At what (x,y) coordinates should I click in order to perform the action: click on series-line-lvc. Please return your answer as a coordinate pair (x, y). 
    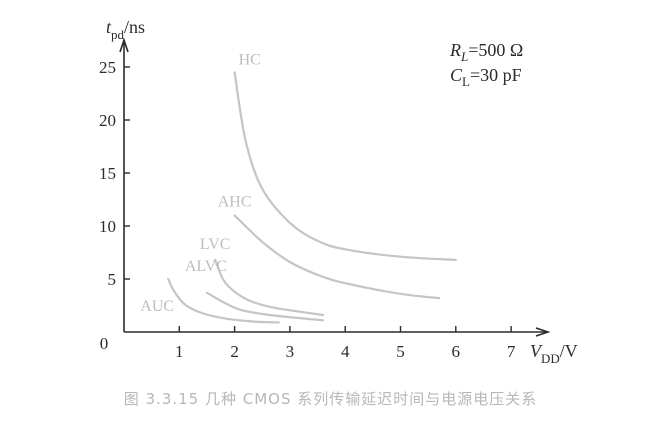
    Looking at the image, I should click on (269, 287).